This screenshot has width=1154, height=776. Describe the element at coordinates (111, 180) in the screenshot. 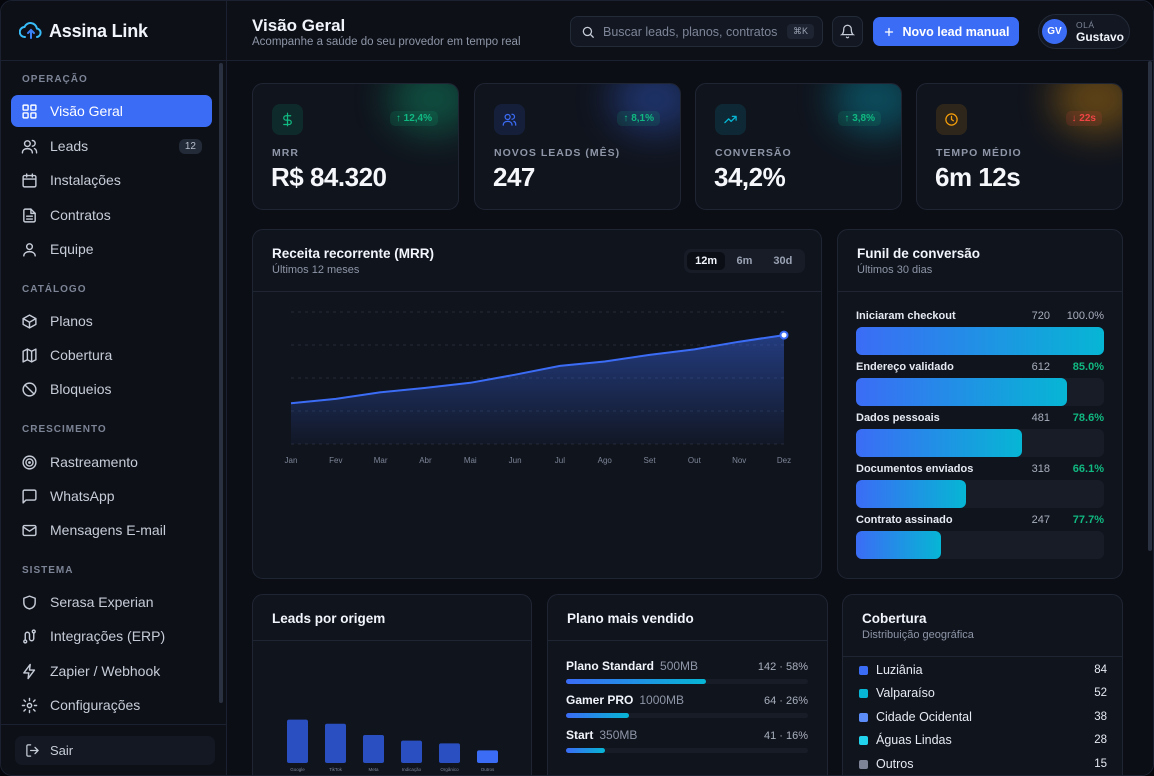

I see `sidebar-item-instala-es: Instalações` at that location.